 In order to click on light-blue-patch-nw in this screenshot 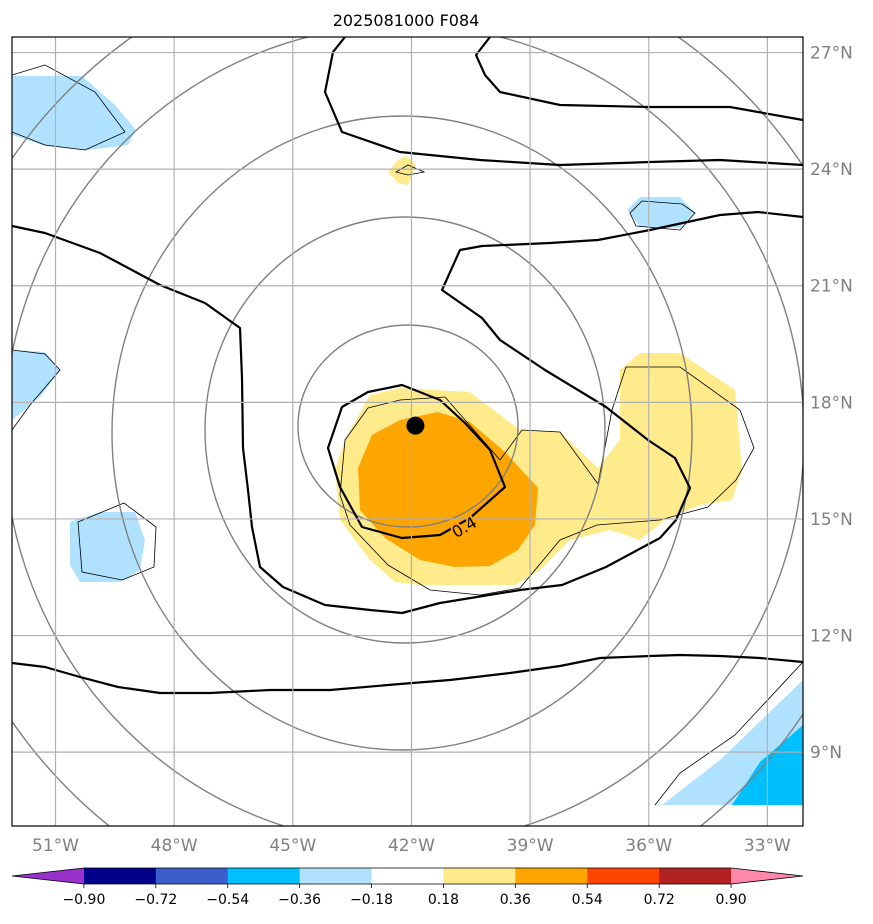, I will do `click(74, 113)`.